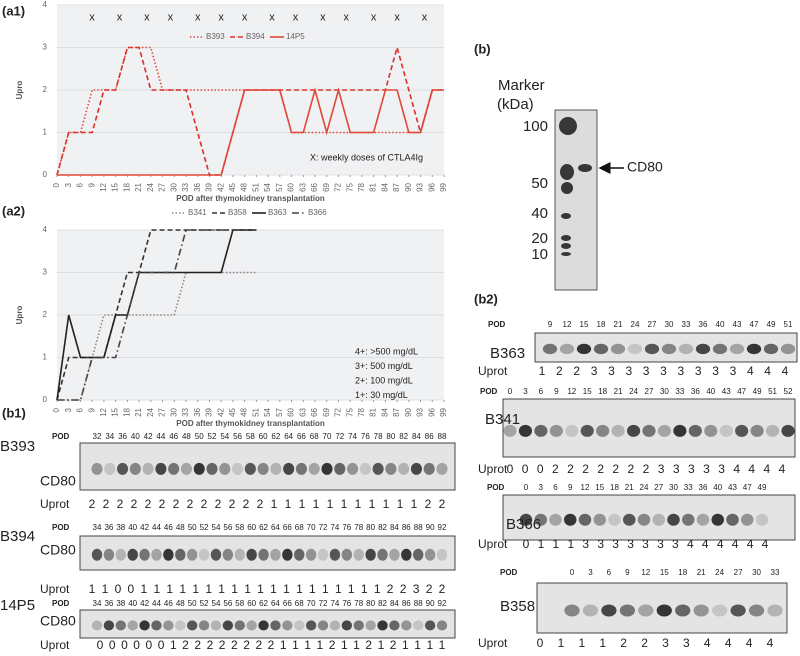 The image size is (800, 656). I want to click on marker-kda: 100, so click(535, 126).